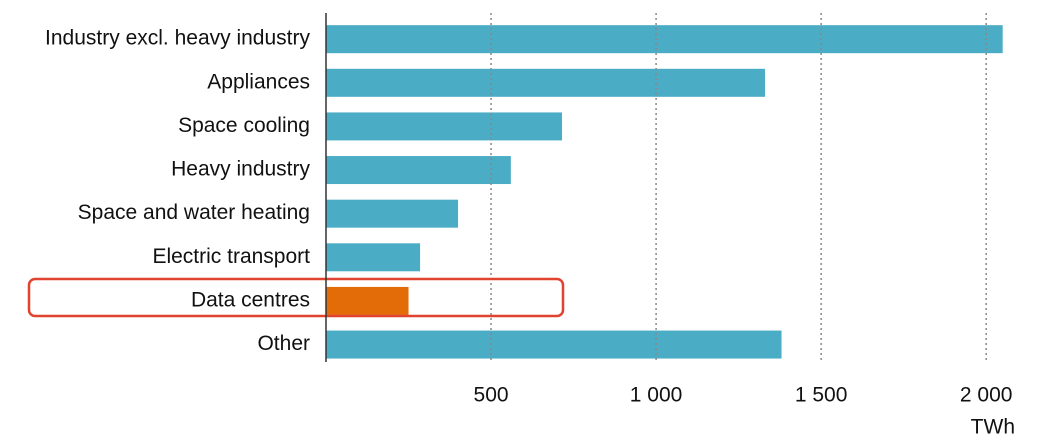 The width and height of the screenshot is (1057, 444). Describe the element at coordinates (821, 395) in the screenshot. I see `x-tick-label: 1 500` at that location.